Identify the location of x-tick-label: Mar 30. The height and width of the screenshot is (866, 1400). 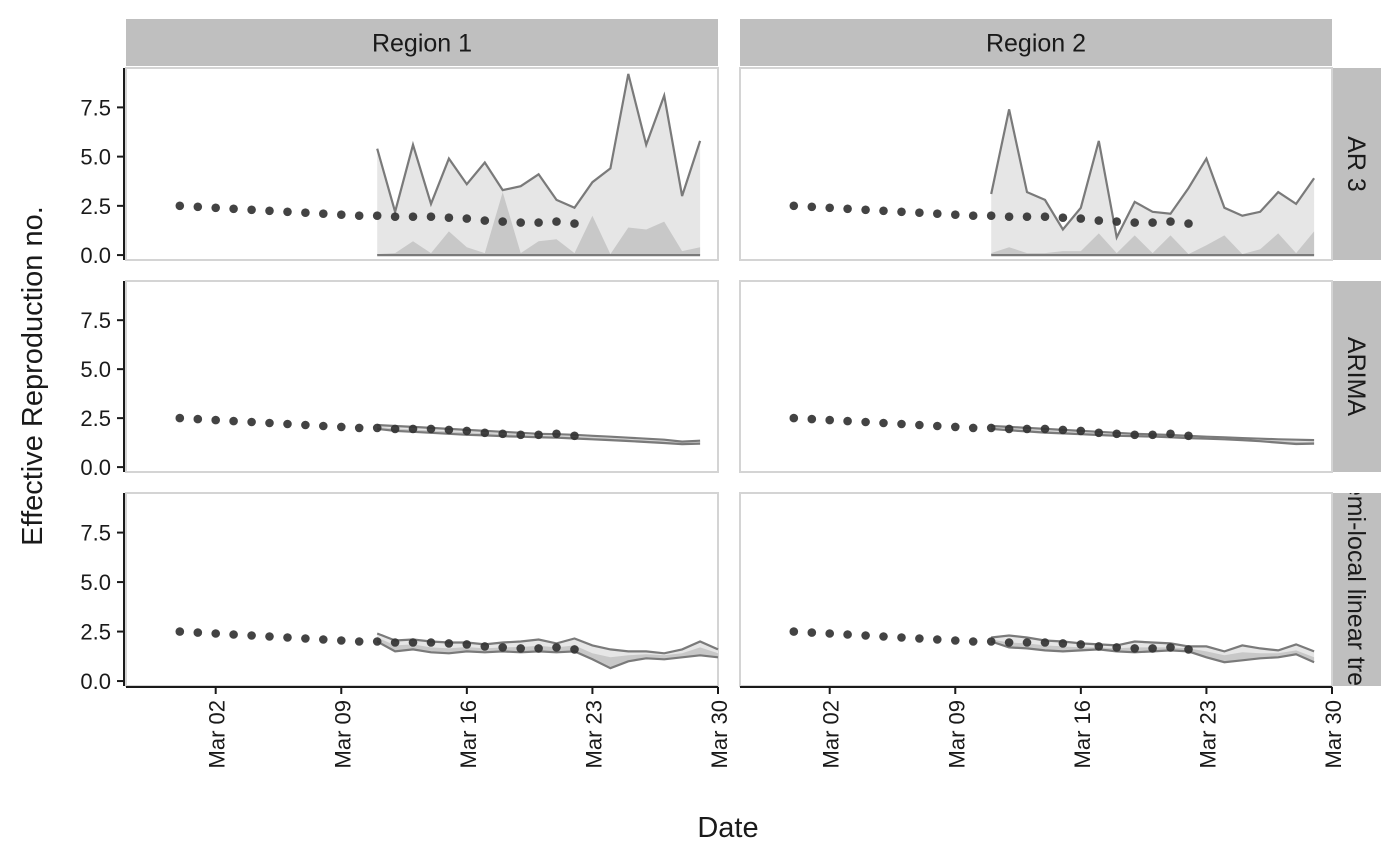
(1333, 734).